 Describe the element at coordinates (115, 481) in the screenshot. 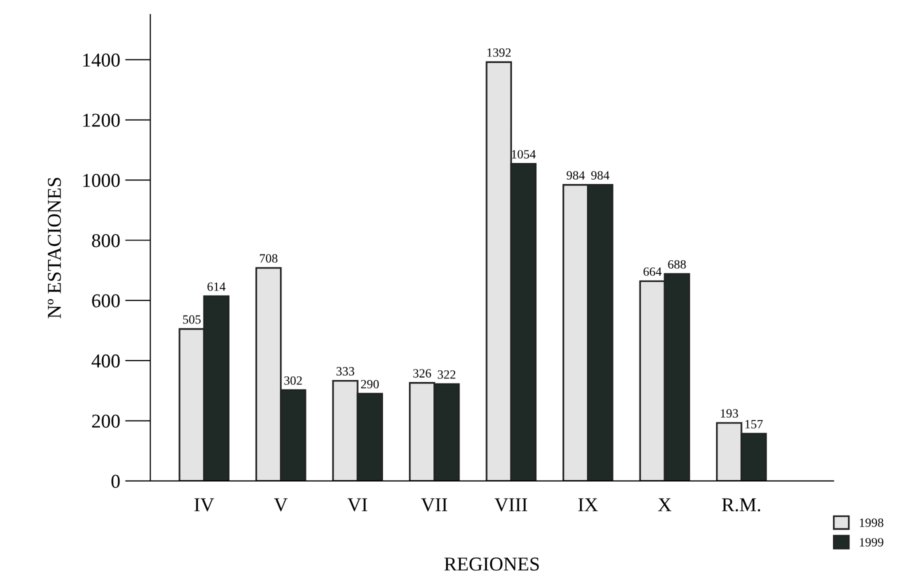

I see `y-tick-label: 0` at that location.